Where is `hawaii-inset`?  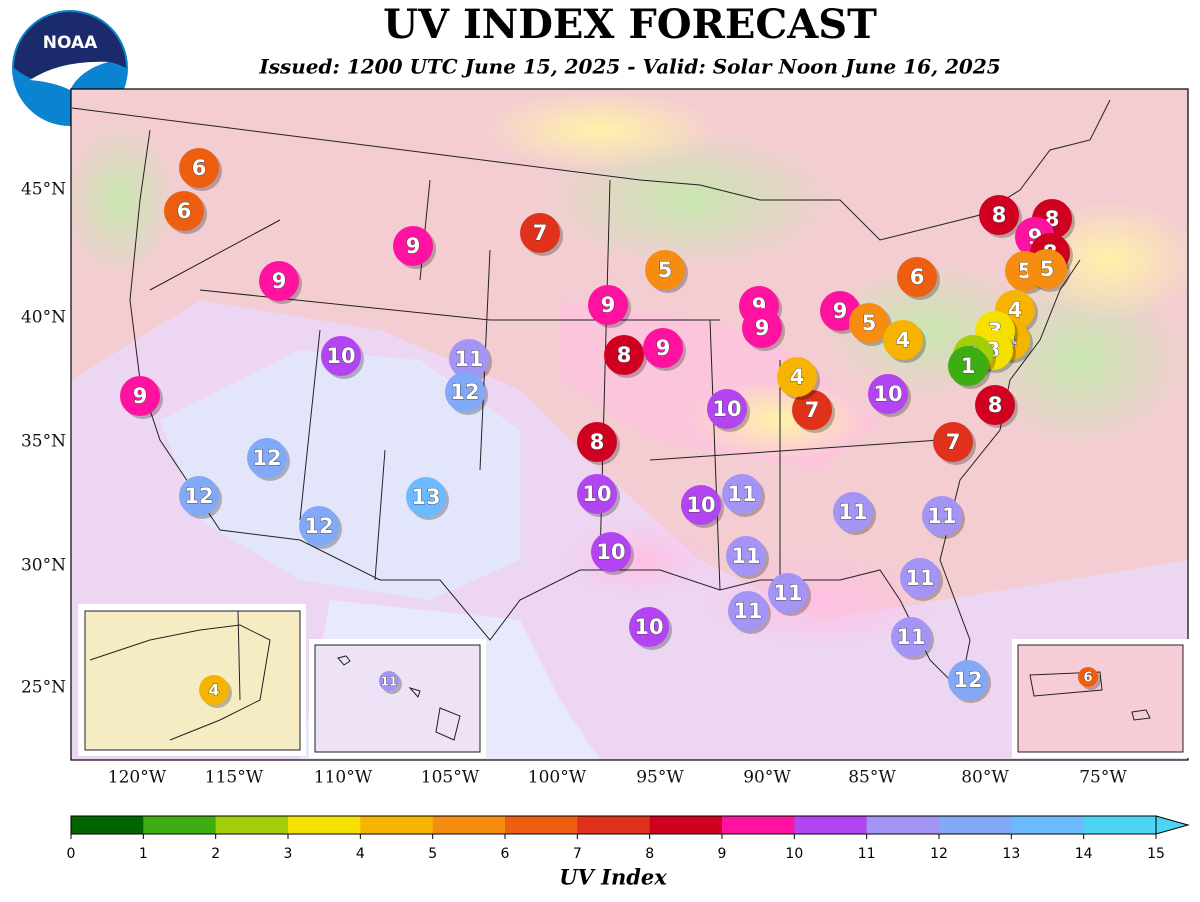 hawaii-inset is located at coordinates (397, 698).